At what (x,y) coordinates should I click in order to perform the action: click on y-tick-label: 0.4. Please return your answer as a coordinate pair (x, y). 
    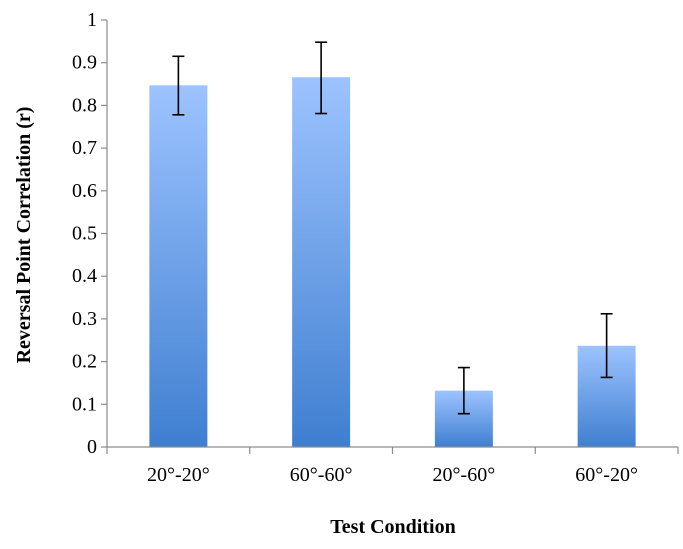
    Looking at the image, I should click on (84, 276).